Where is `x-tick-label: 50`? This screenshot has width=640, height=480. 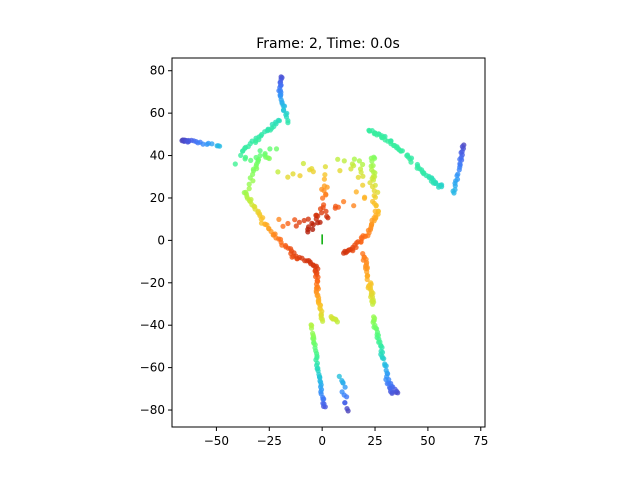 x-tick-label: 50 is located at coordinates (427, 441).